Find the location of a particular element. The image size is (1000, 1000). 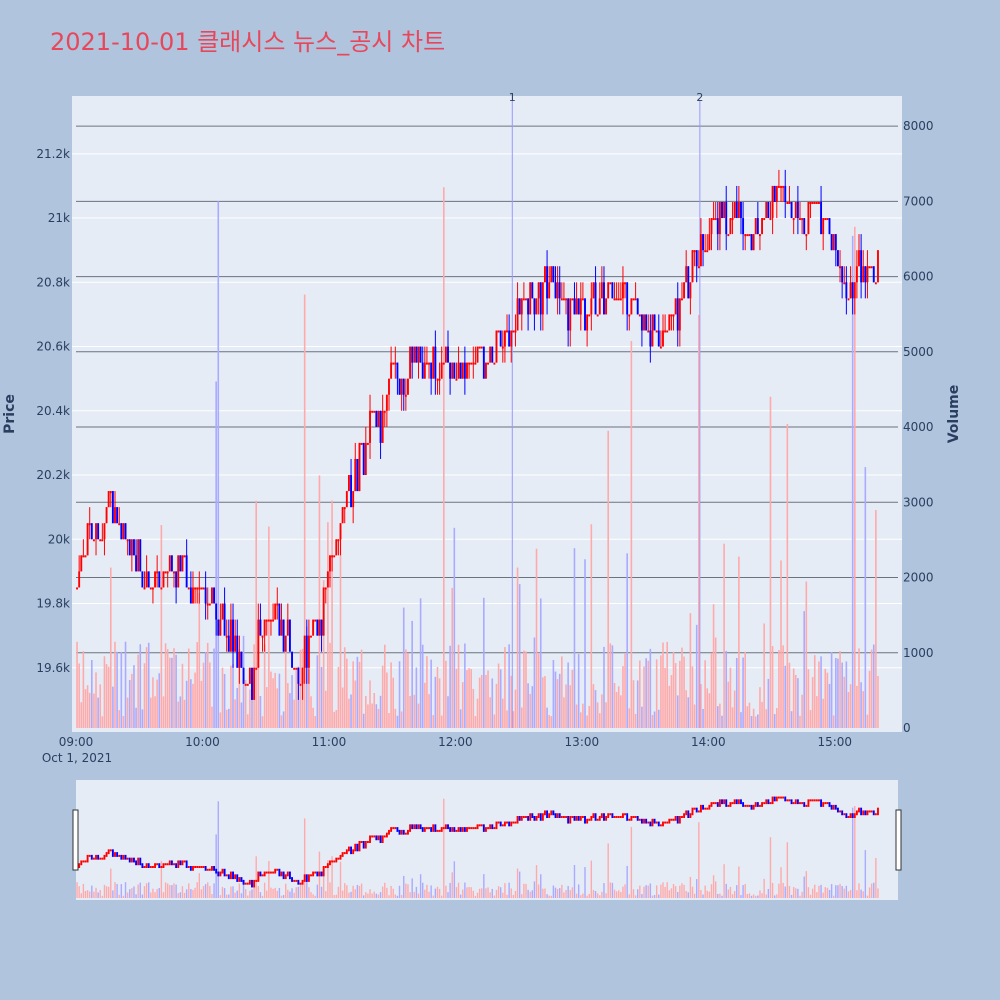

range-slider is located at coordinates (487, 840).